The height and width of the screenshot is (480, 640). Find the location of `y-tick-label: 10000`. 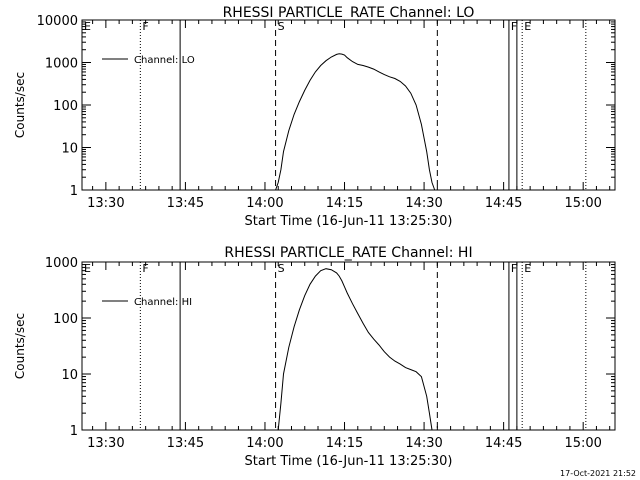

y-tick-label: 10000 is located at coordinates (57, 21).